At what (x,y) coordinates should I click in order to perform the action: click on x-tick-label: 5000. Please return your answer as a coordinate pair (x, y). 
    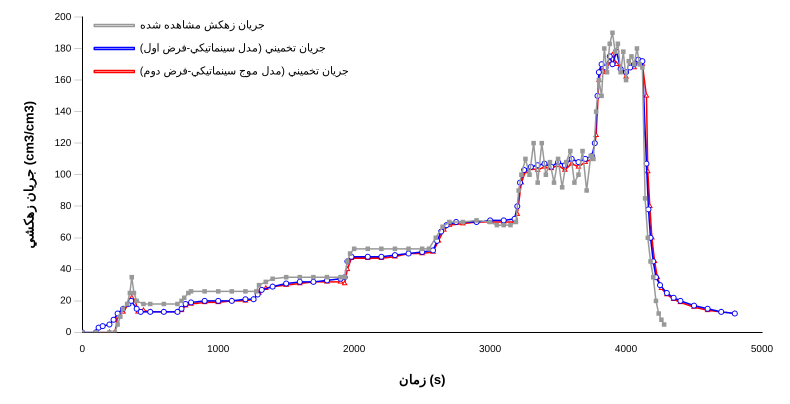
    Looking at the image, I should click on (762, 350).